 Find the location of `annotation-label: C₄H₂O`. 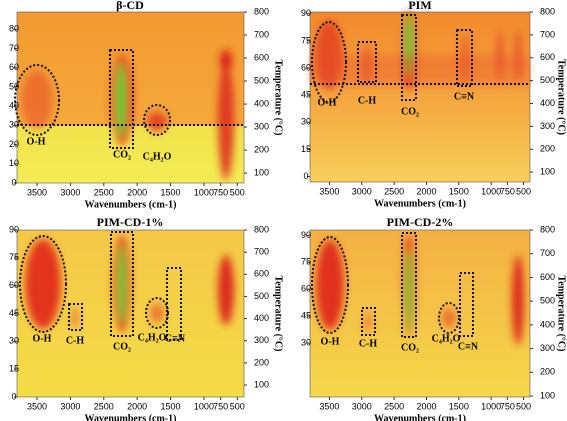

annotation-label: C₄H₂O is located at coordinates (446, 338).